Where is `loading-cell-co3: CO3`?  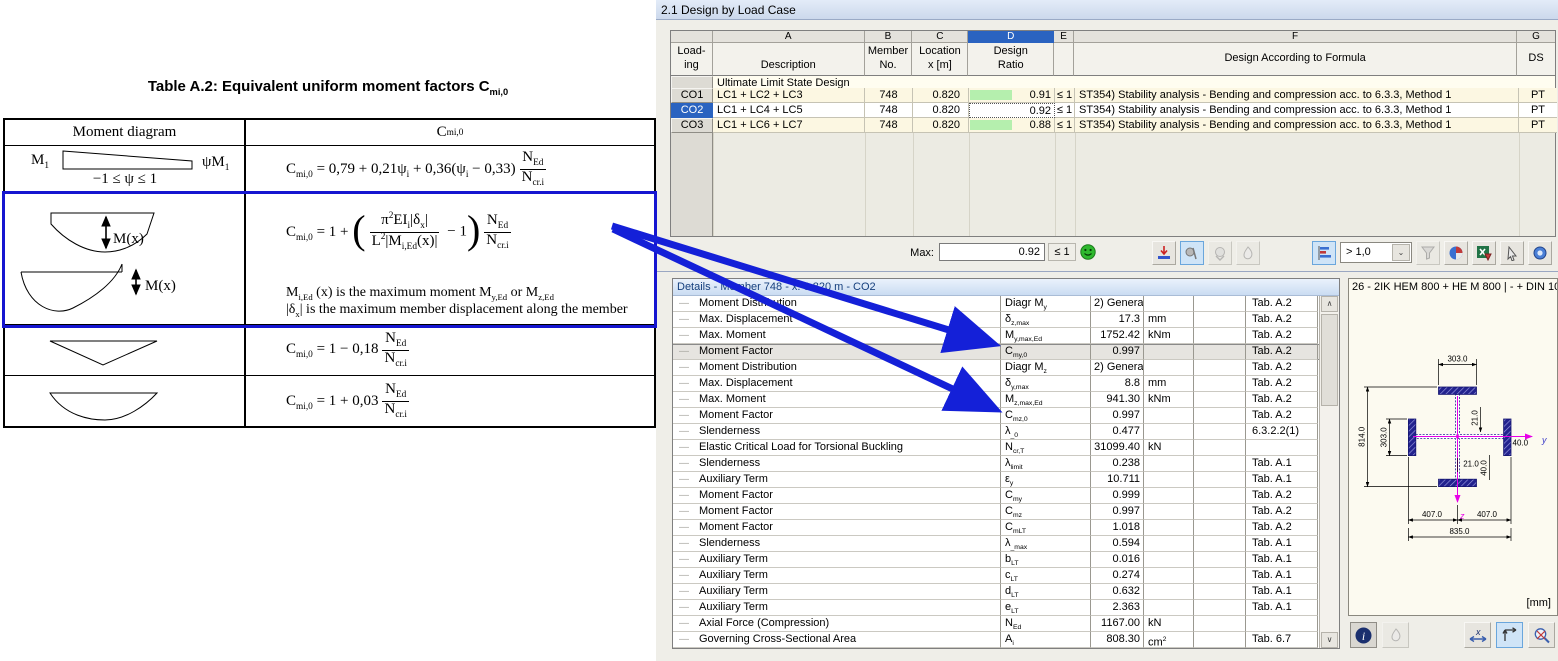
loading-cell-co3: CO3 is located at coordinates (692, 125).